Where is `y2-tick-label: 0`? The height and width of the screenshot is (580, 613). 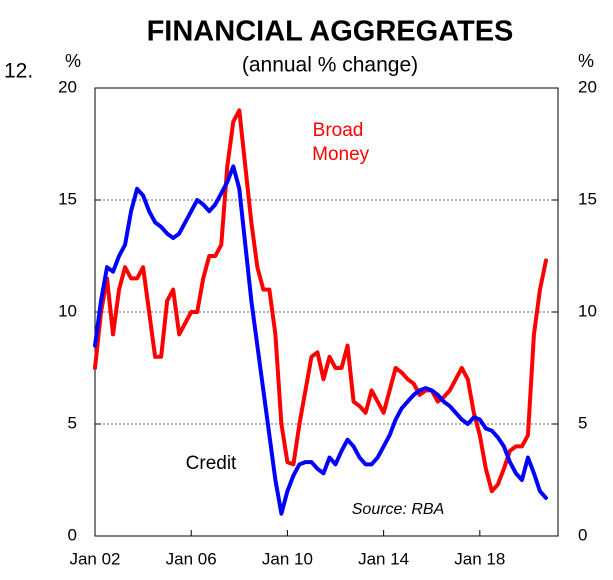
y2-tick-label: 0 is located at coordinates (582, 534).